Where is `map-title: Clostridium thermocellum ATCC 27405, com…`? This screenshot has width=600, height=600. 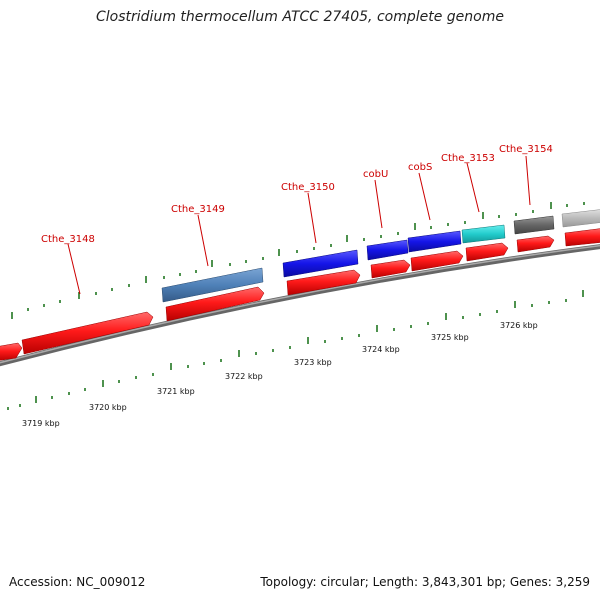
map-title: Clostridium thermocellum ATCC 27405, com… is located at coordinates (300, 17).